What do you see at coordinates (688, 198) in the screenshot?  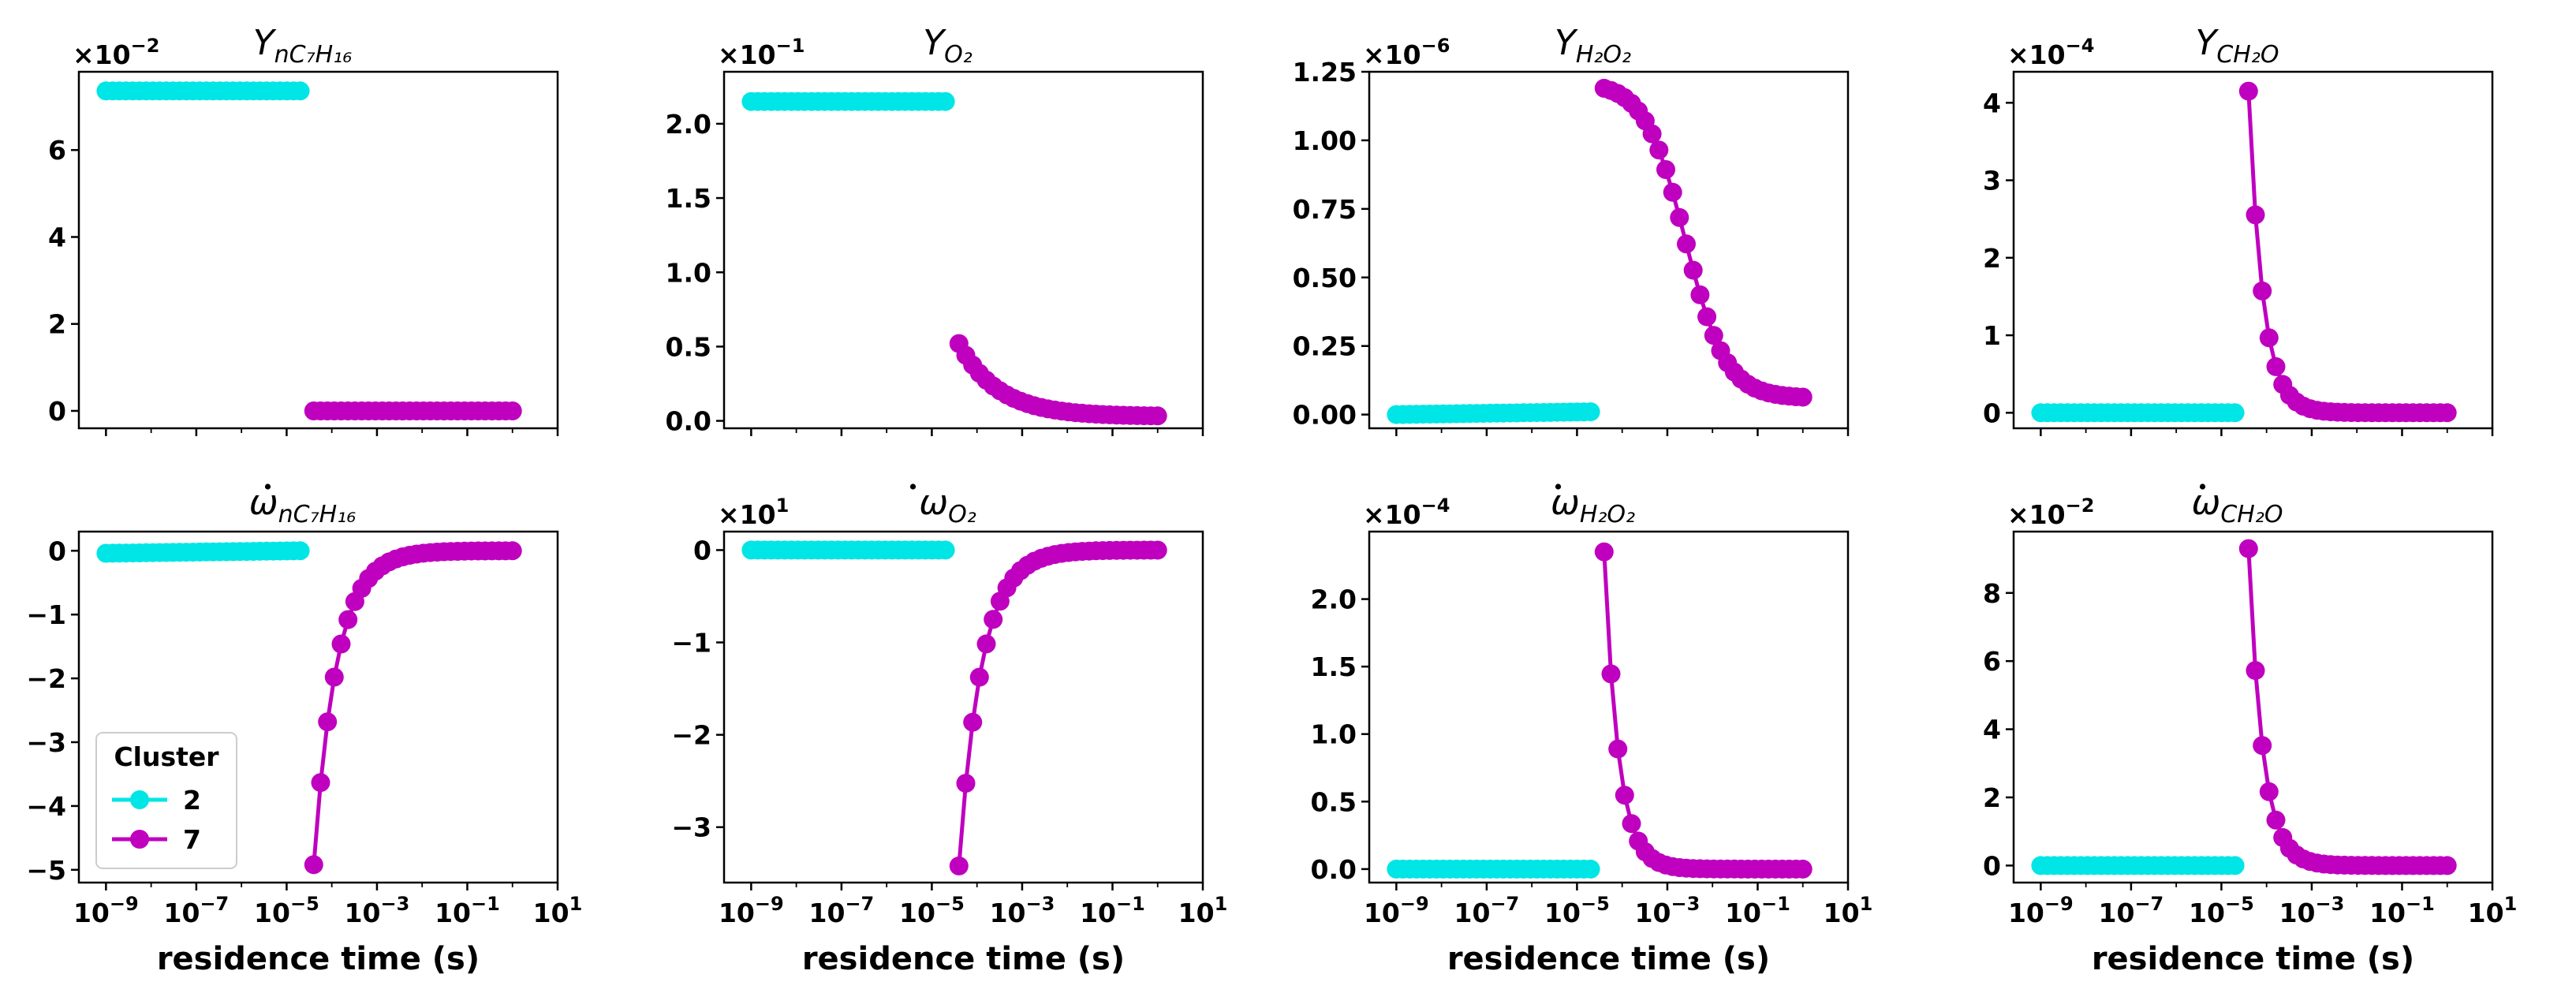 I see `y-tick-label: 1.5` at bounding box center [688, 198].